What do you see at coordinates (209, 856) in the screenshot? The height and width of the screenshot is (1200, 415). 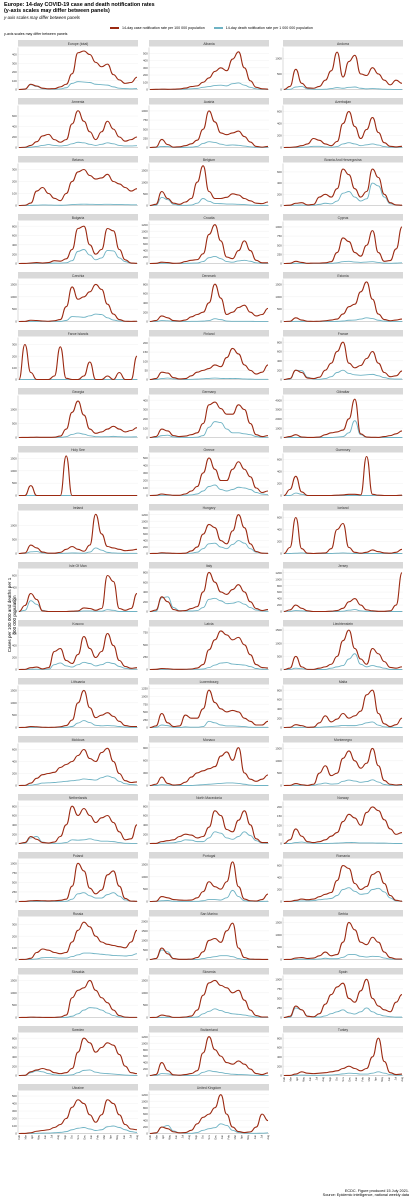 I see `panel-title: Portugal` at bounding box center [209, 856].